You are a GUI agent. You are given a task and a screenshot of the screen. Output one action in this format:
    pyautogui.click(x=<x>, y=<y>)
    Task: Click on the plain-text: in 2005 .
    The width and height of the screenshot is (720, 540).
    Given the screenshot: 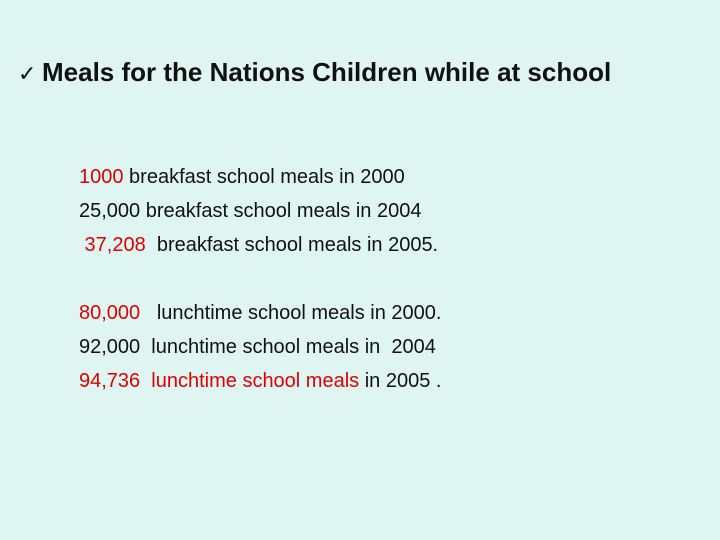 What is the action you would take?
    pyautogui.click(x=400, y=381)
    